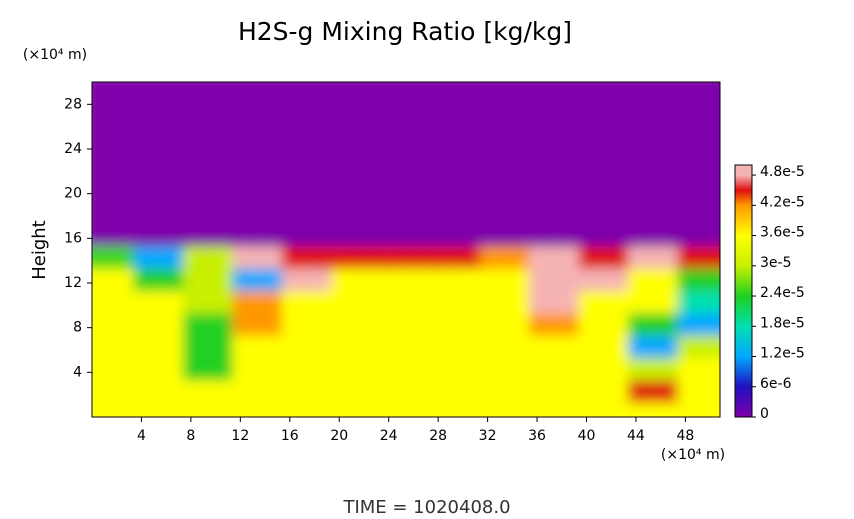  What do you see at coordinates (782, 172) in the screenshot?
I see `colorbar-tick-label: 4.8e-5` at bounding box center [782, 172].